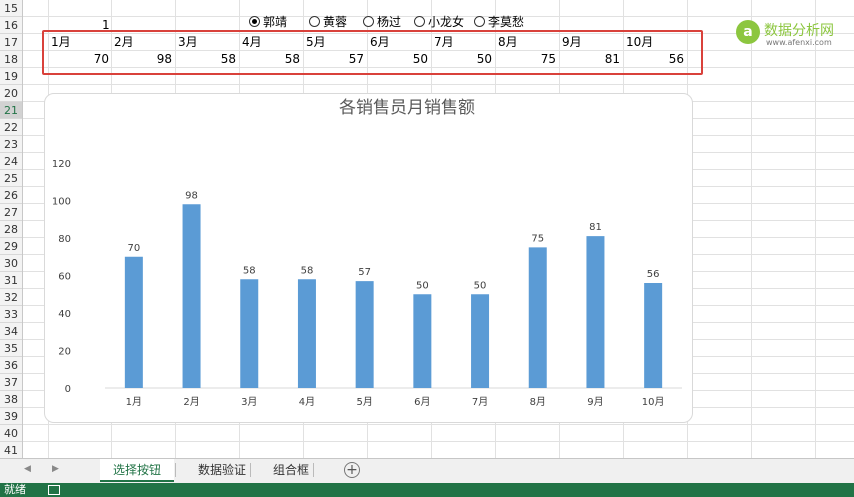 The image size is (854, 497). Describe the element at coordinates (68, 389) in the screenshot. I see `y-tick-label: 0` at that location.